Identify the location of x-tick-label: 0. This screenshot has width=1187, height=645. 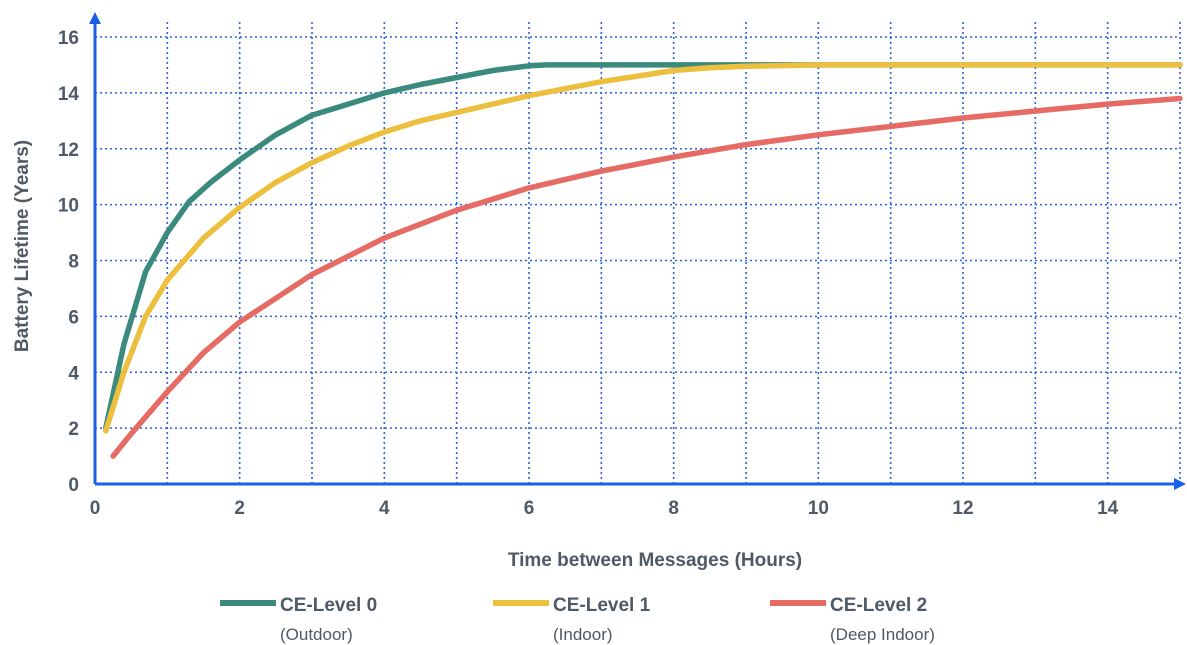
(95, 508).